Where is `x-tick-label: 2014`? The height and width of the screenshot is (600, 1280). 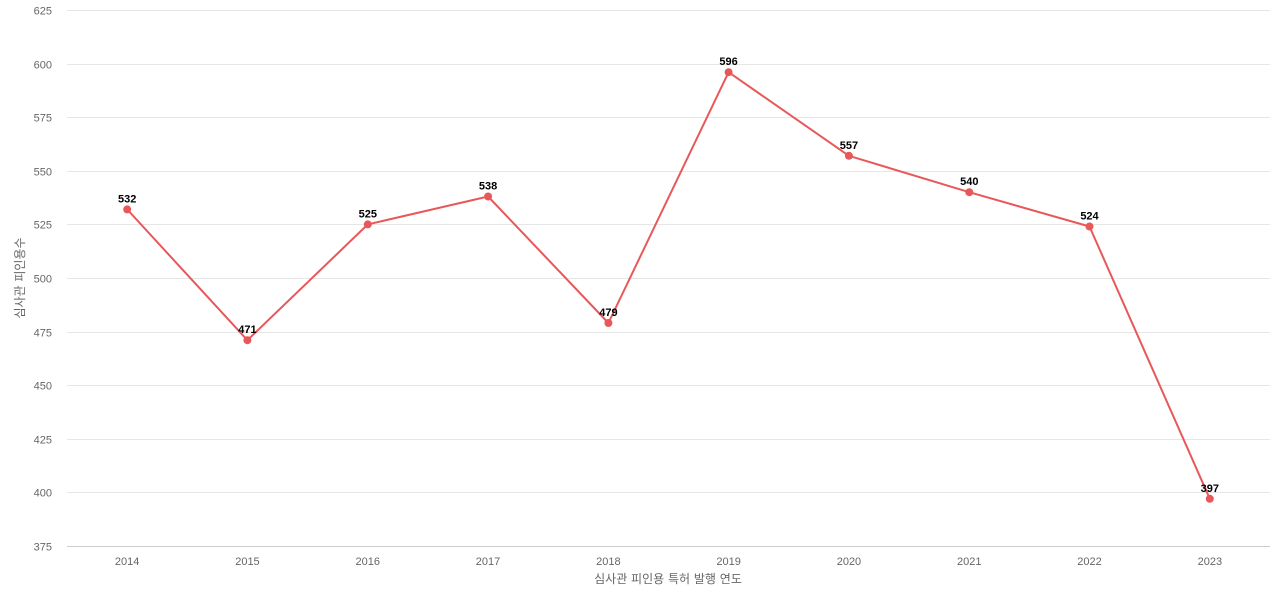
x-tick-label: 2014 is located at coordinates (127, 562).